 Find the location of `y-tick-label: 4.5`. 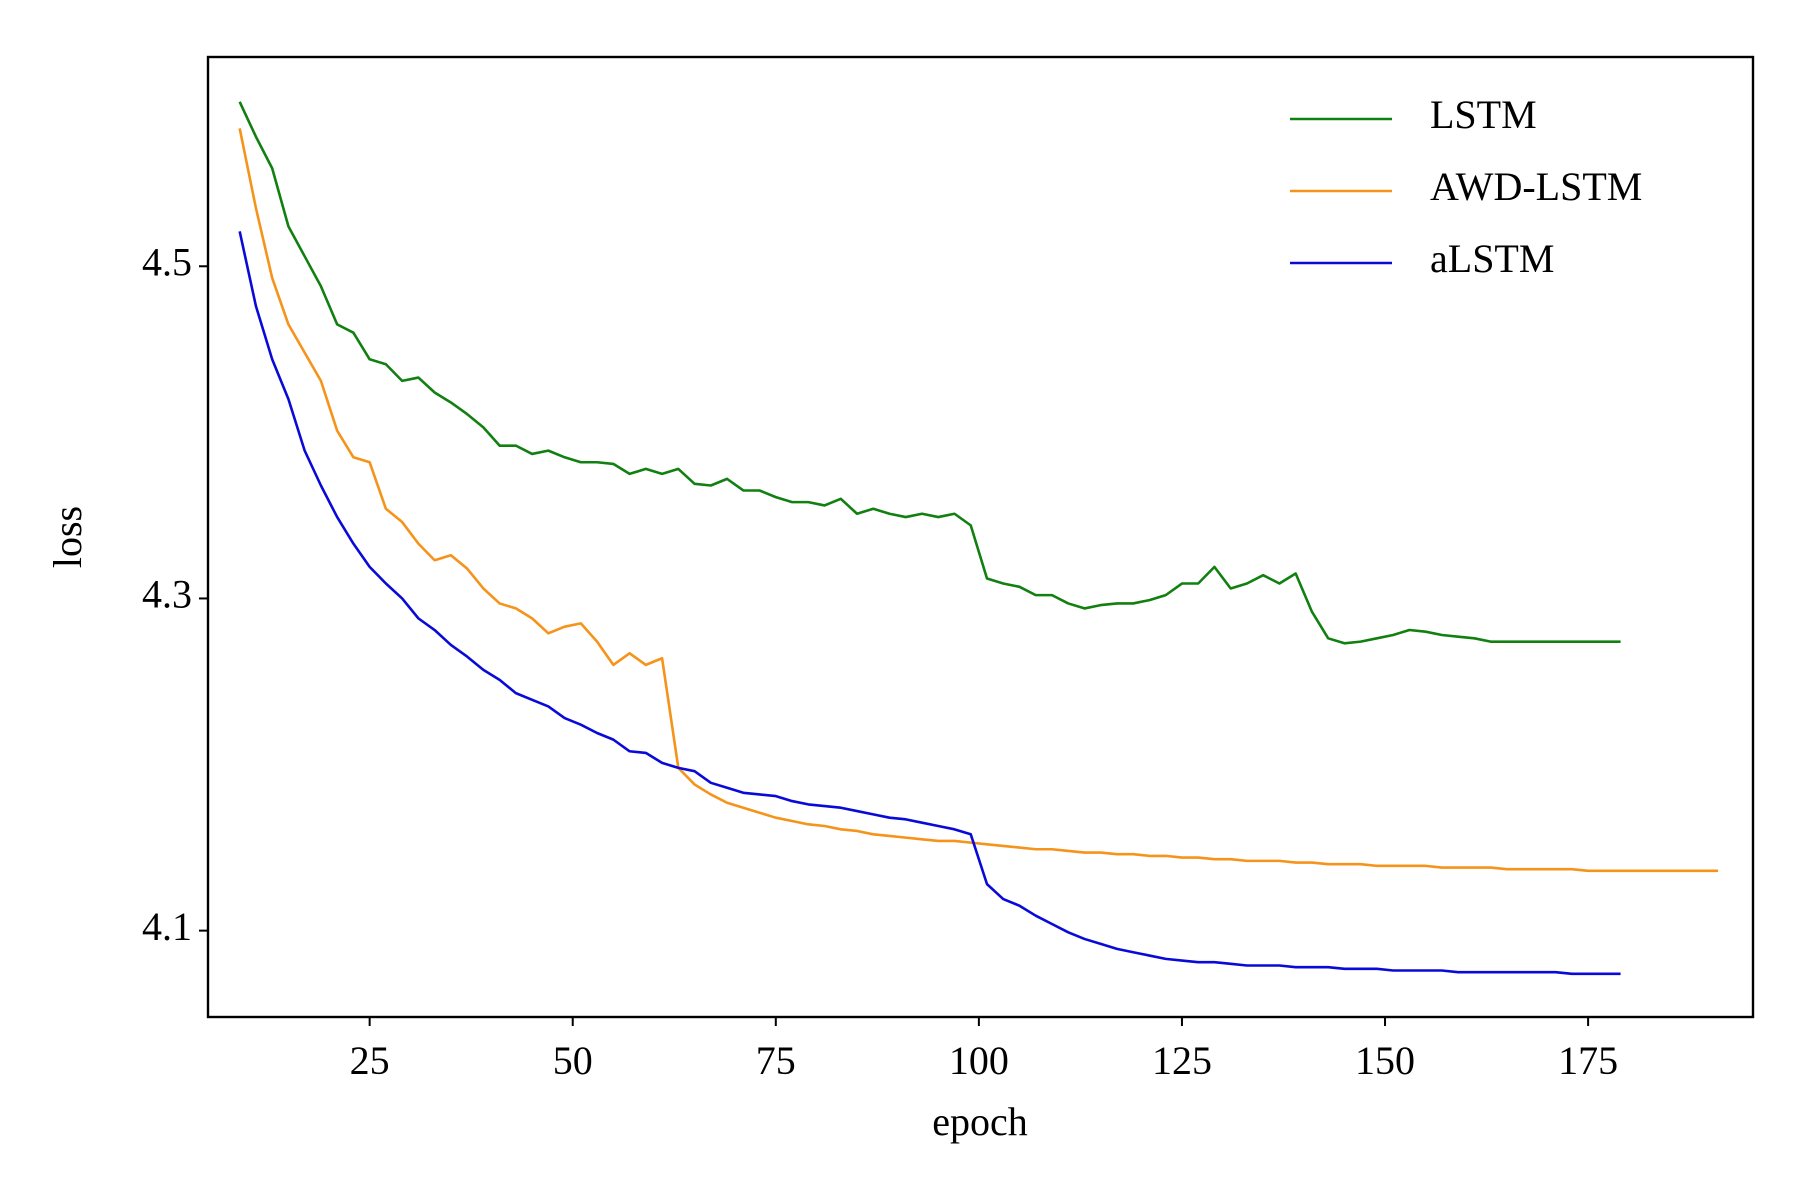

y-tick-label: 4.5 is located at coordinates (167, 261).